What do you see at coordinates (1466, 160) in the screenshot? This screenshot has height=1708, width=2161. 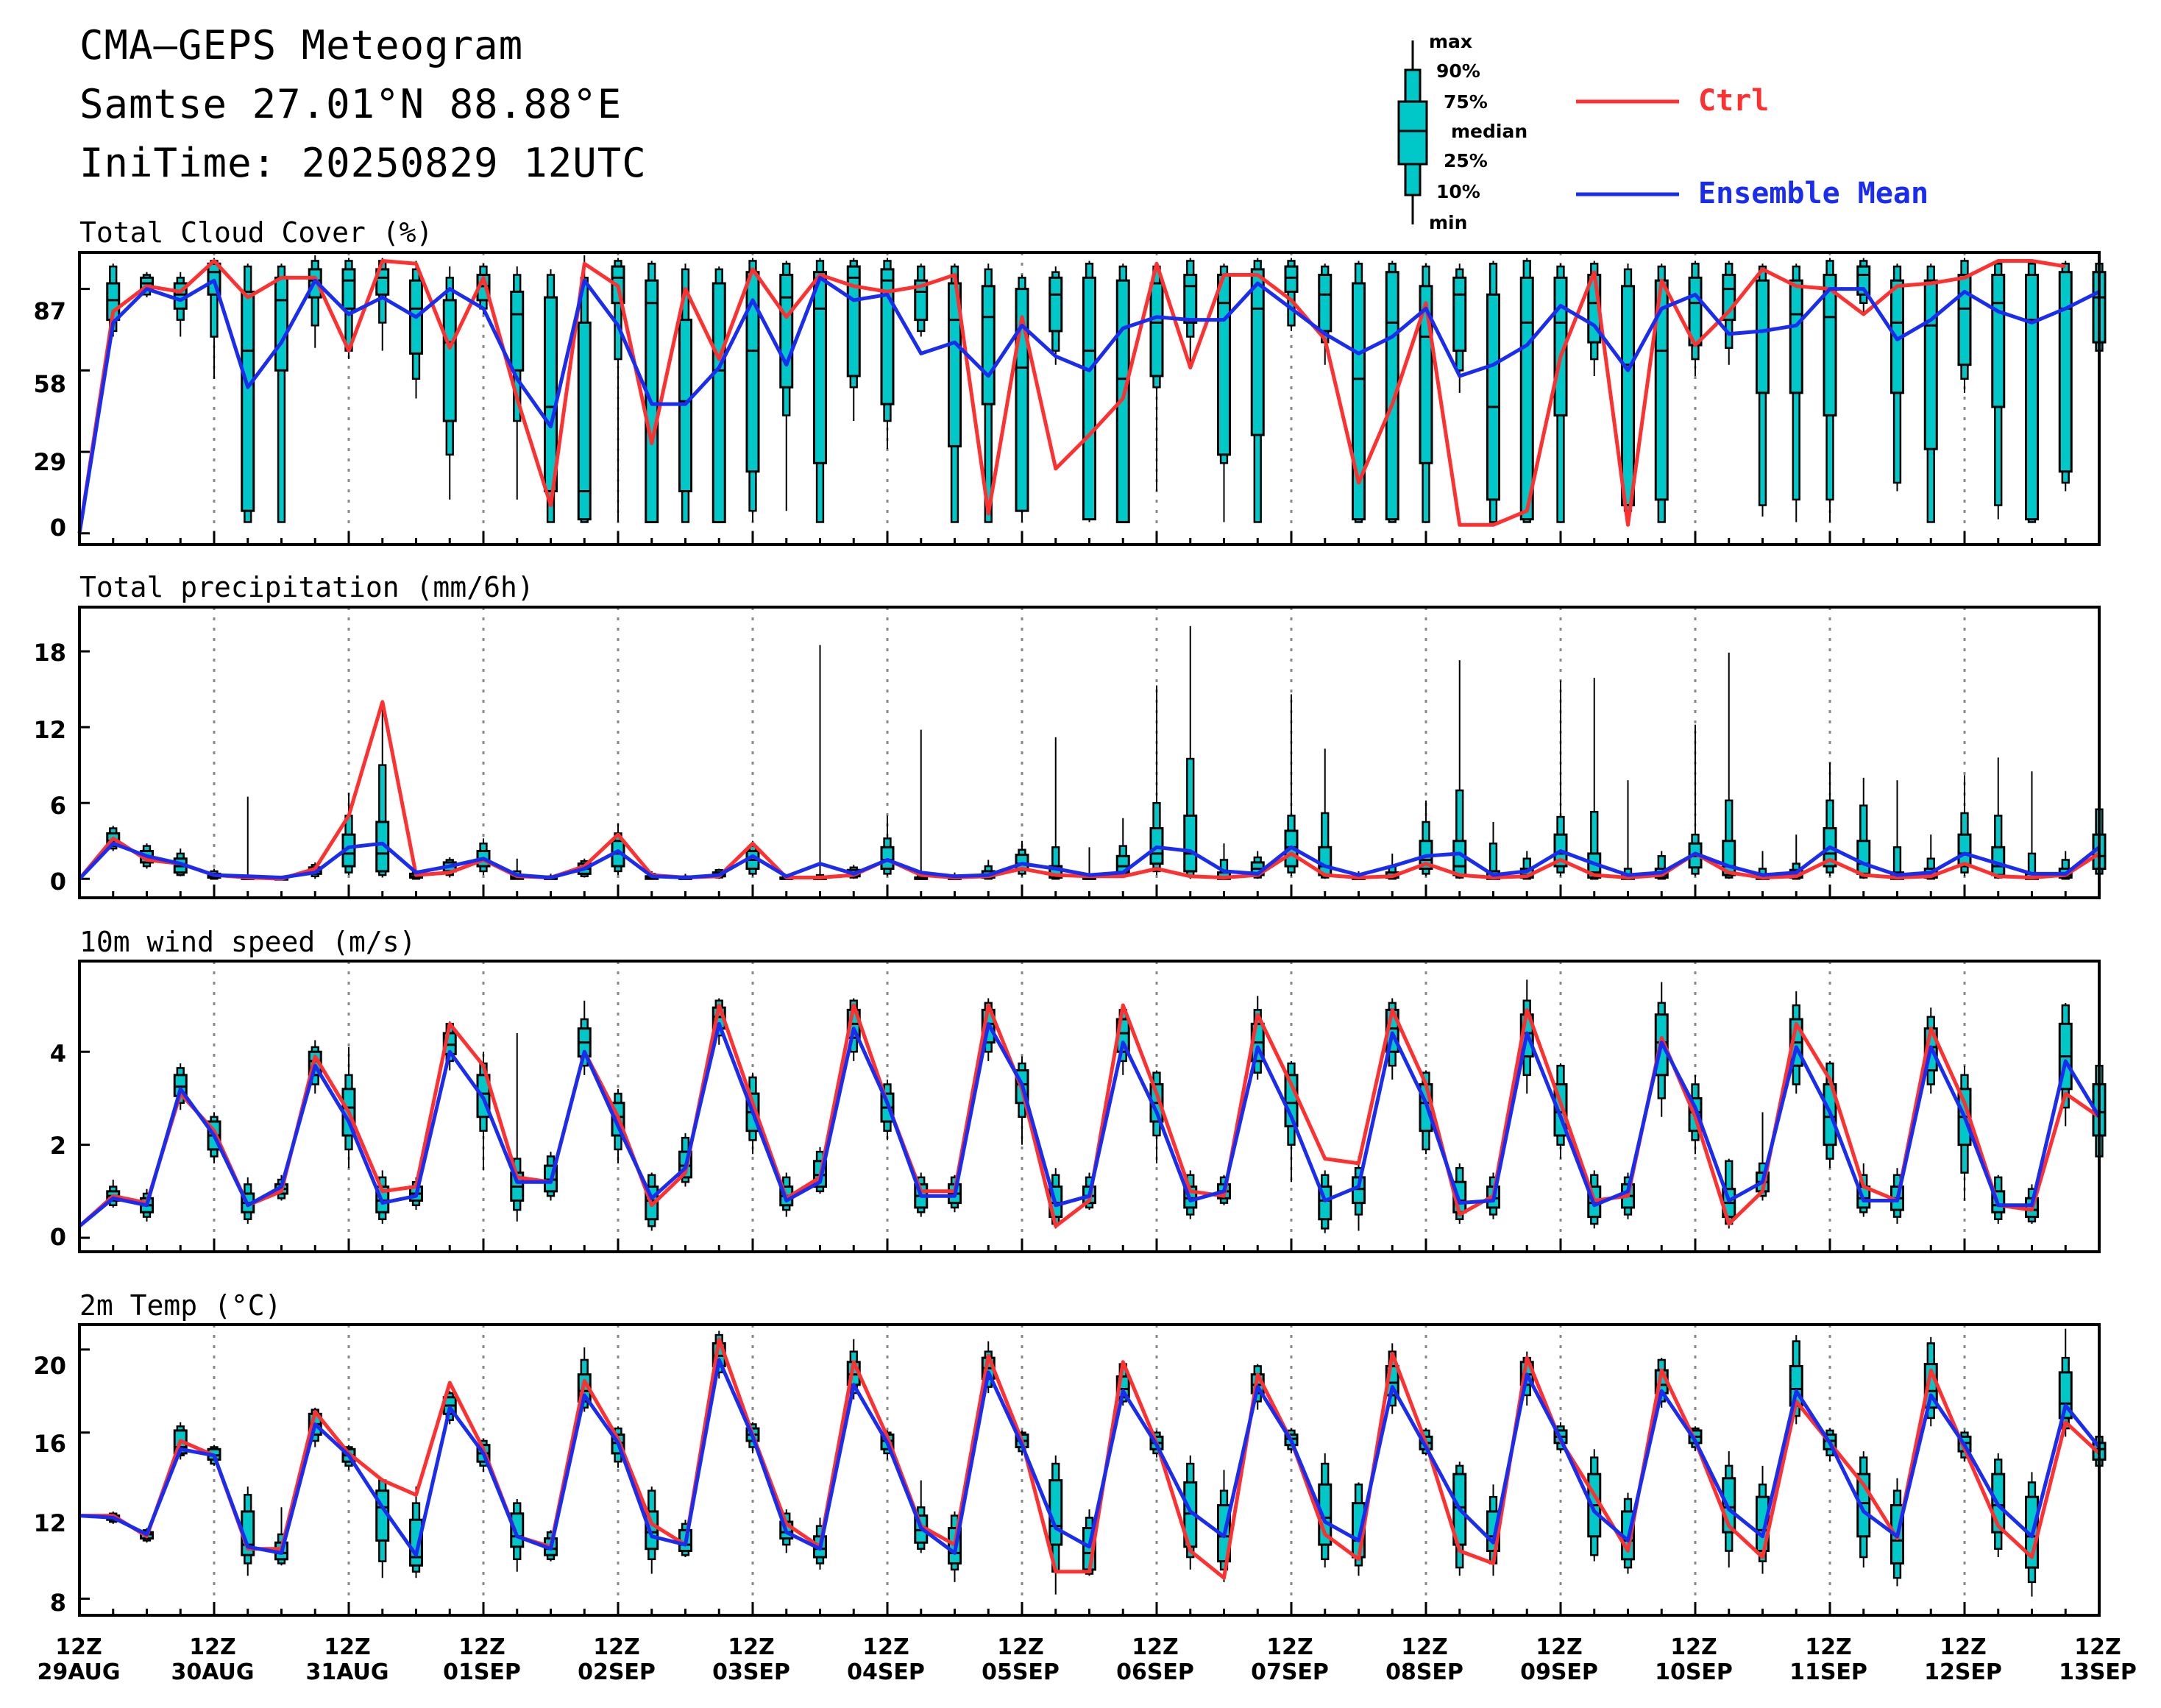 I see `legend-p25-label: 25%` at bounding box center [1466, 160].